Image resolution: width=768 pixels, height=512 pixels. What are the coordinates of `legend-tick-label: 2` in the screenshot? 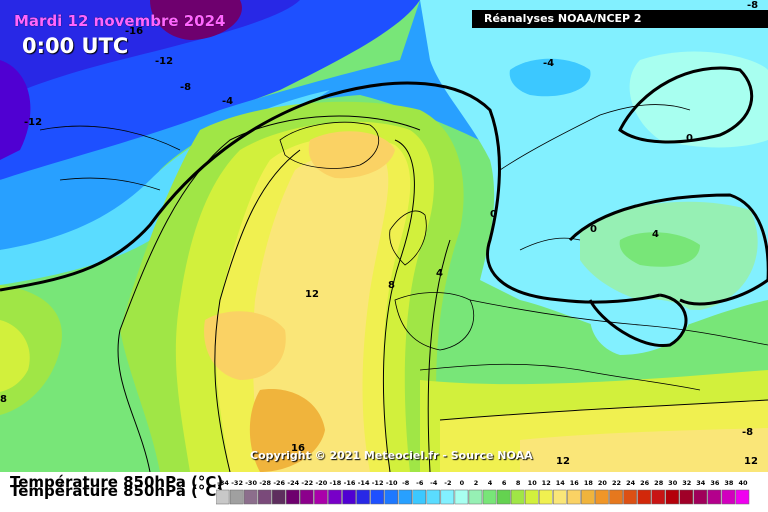 It's located at (476, 483).